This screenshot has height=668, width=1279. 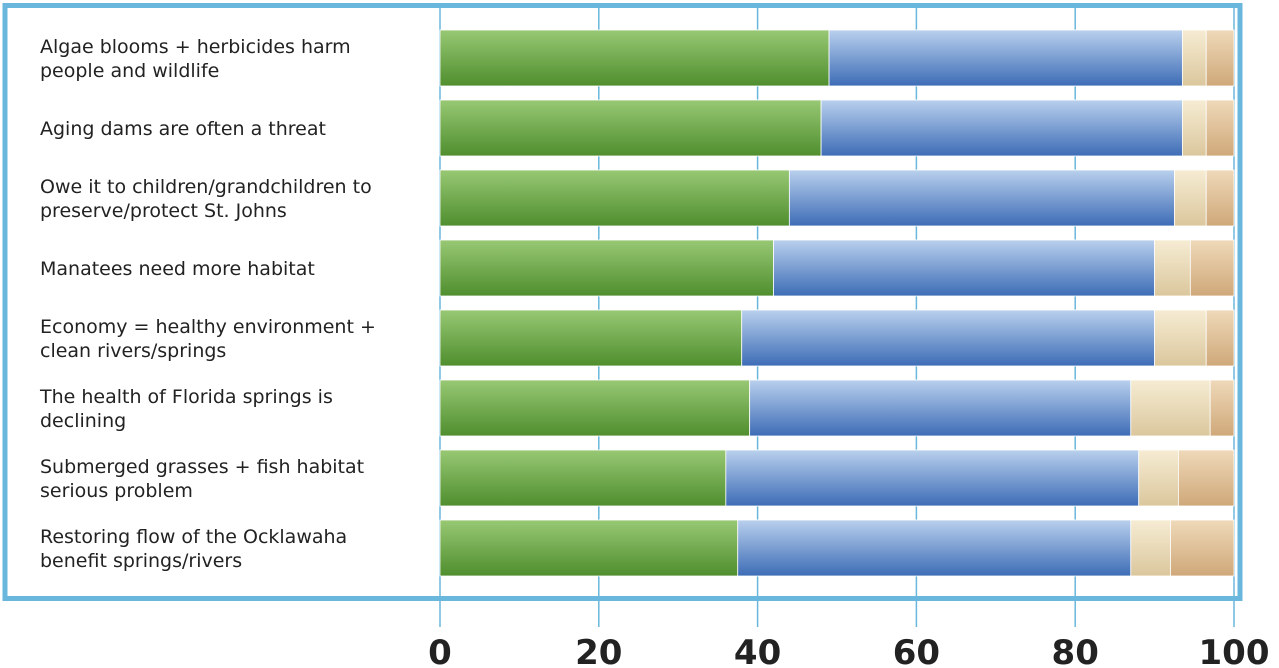 What do you see at coordinates (440, 650) in the screenshot?
I see `x-tick-label-0: 0` at bounding box center [440, 650].